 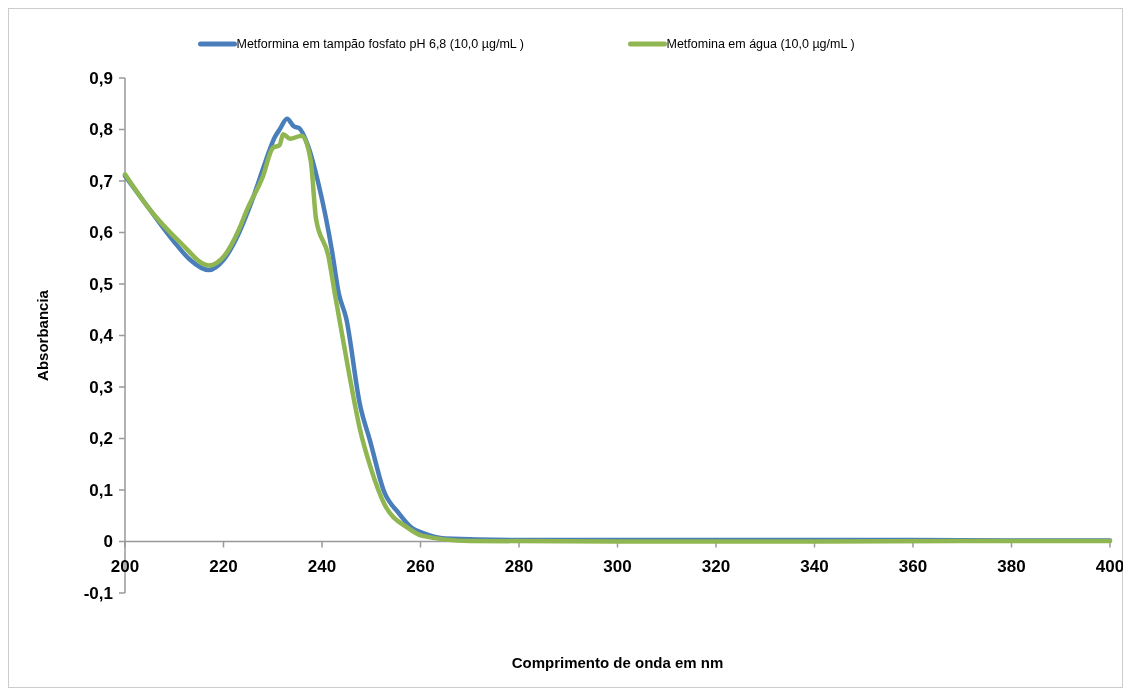 What do you see at coordinates (913, 566) in the screenshot?
I see `x-tick-label: 360` at bounding box center [913, 566].